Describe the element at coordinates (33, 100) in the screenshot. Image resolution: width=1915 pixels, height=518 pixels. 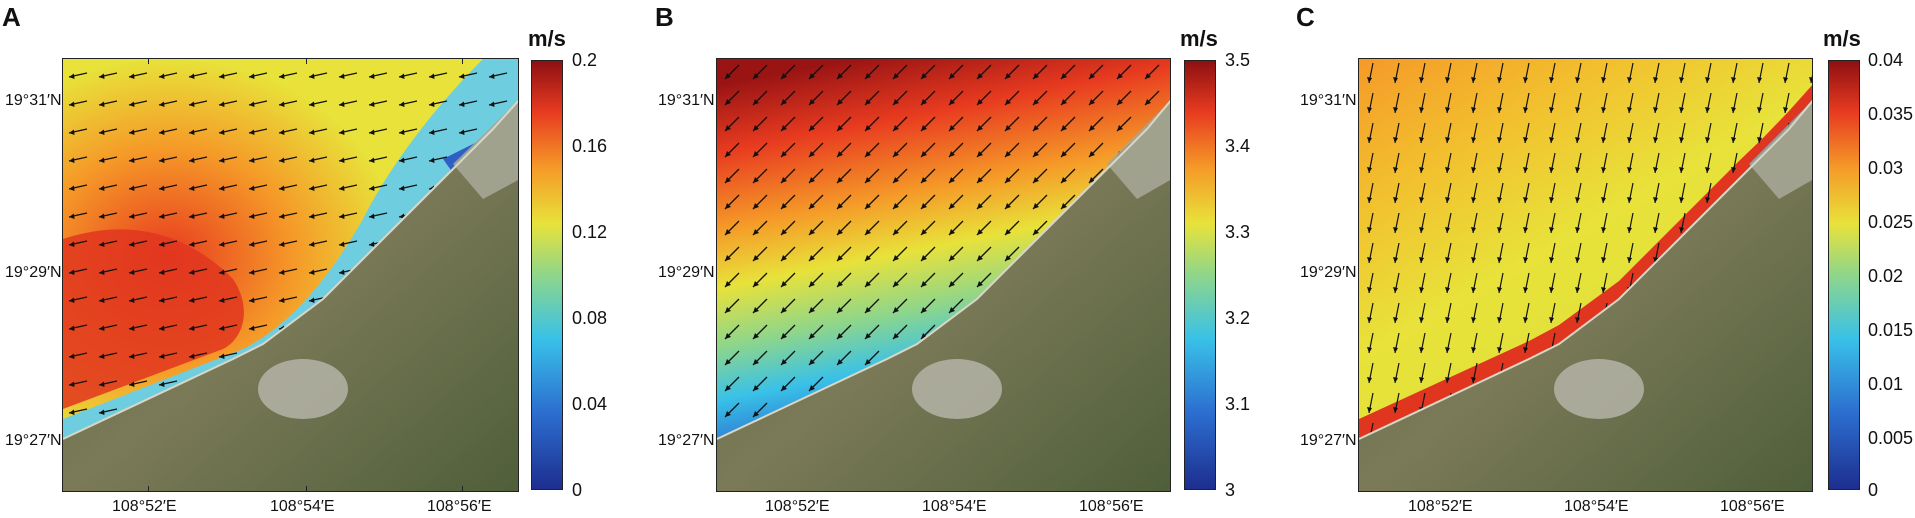
I see `panel-a-lat-1: 19°31′N` at that location.